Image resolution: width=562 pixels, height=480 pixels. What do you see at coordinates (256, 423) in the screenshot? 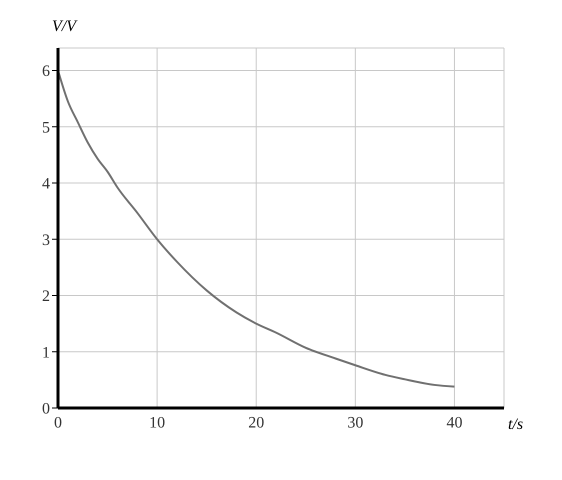
I see `x-tick-label: 20` at bounding box center [256, 423].